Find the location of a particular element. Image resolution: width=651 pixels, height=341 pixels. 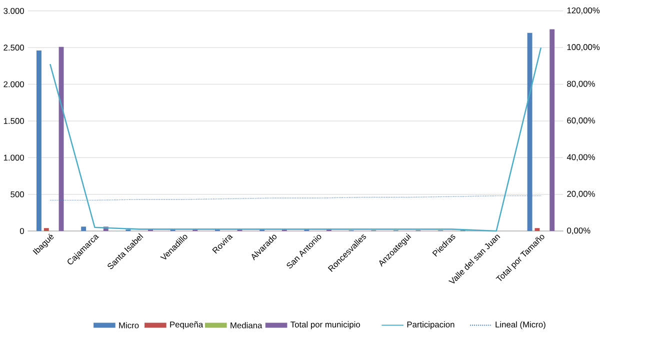

y-tick-label: 0 is located at coordinates (22, 231).